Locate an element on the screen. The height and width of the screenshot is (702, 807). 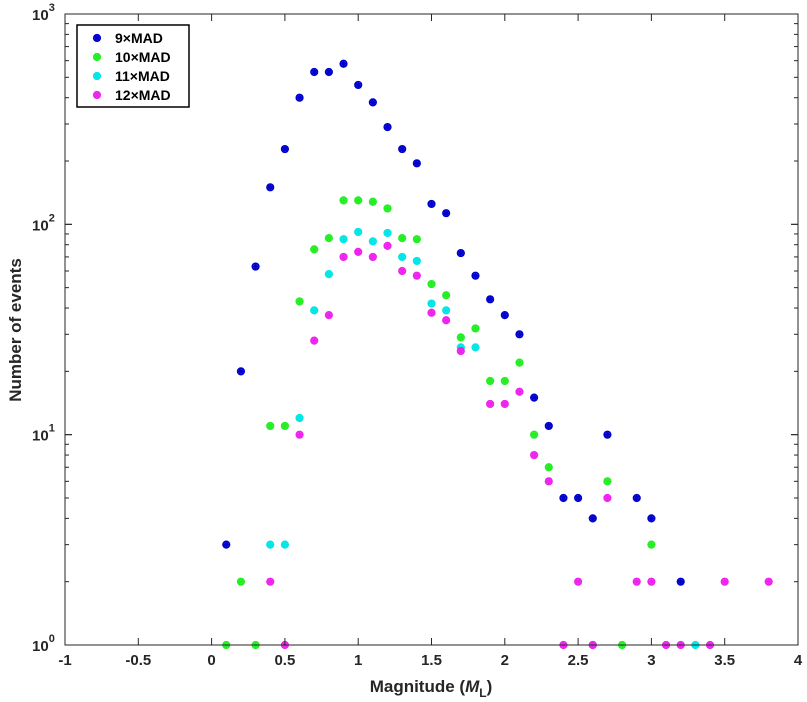
y-tick-labels: 10⁰ 10¹ 10² 10³ is located at coordinates (43, 328).